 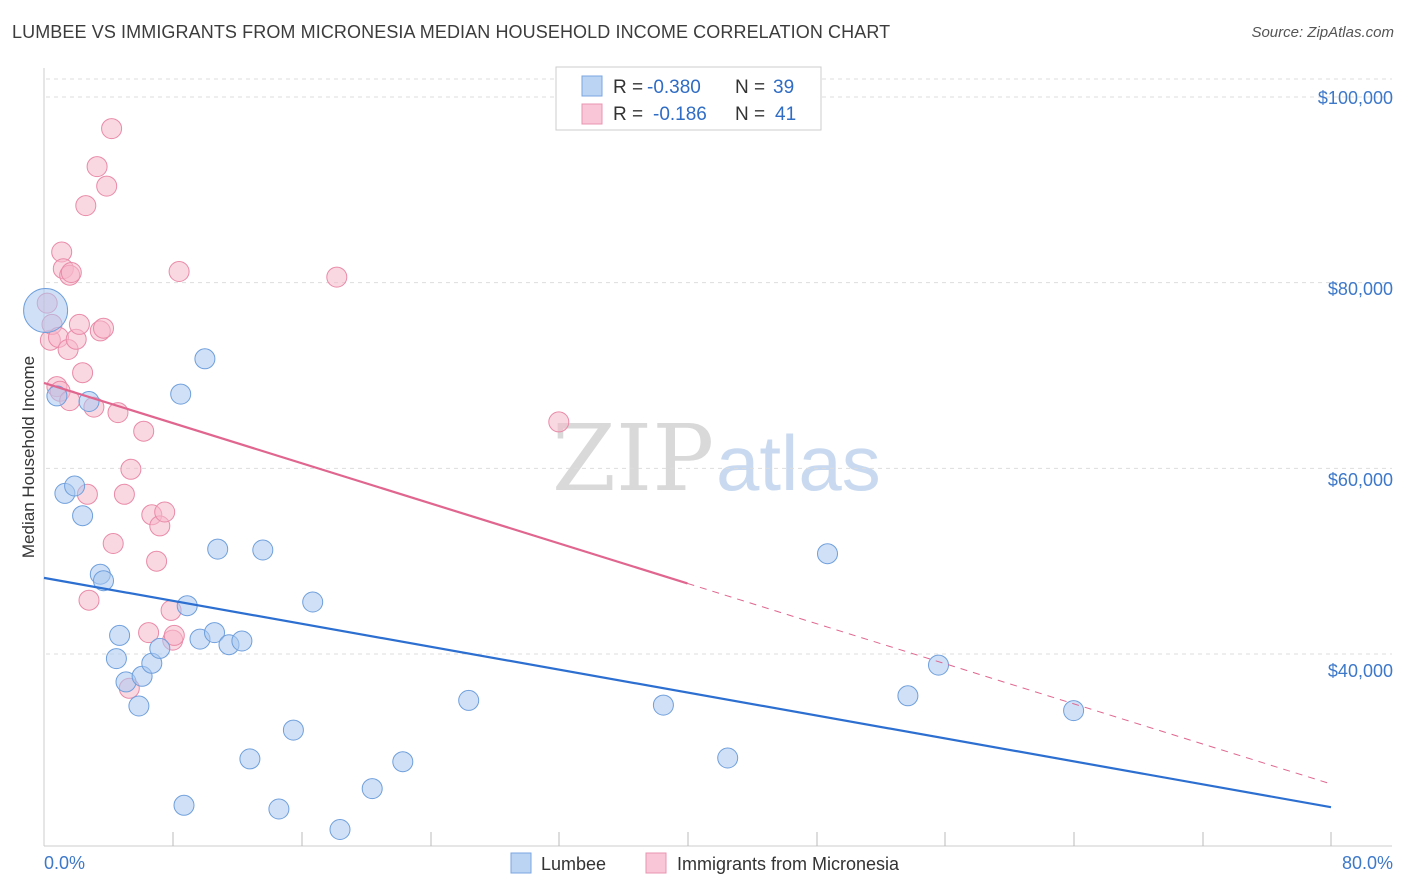 What do you see at coordinates (628, 87) in the screenshot?
I see `legend-r-label-lumbee: R =` at bounding box center [628, 87].